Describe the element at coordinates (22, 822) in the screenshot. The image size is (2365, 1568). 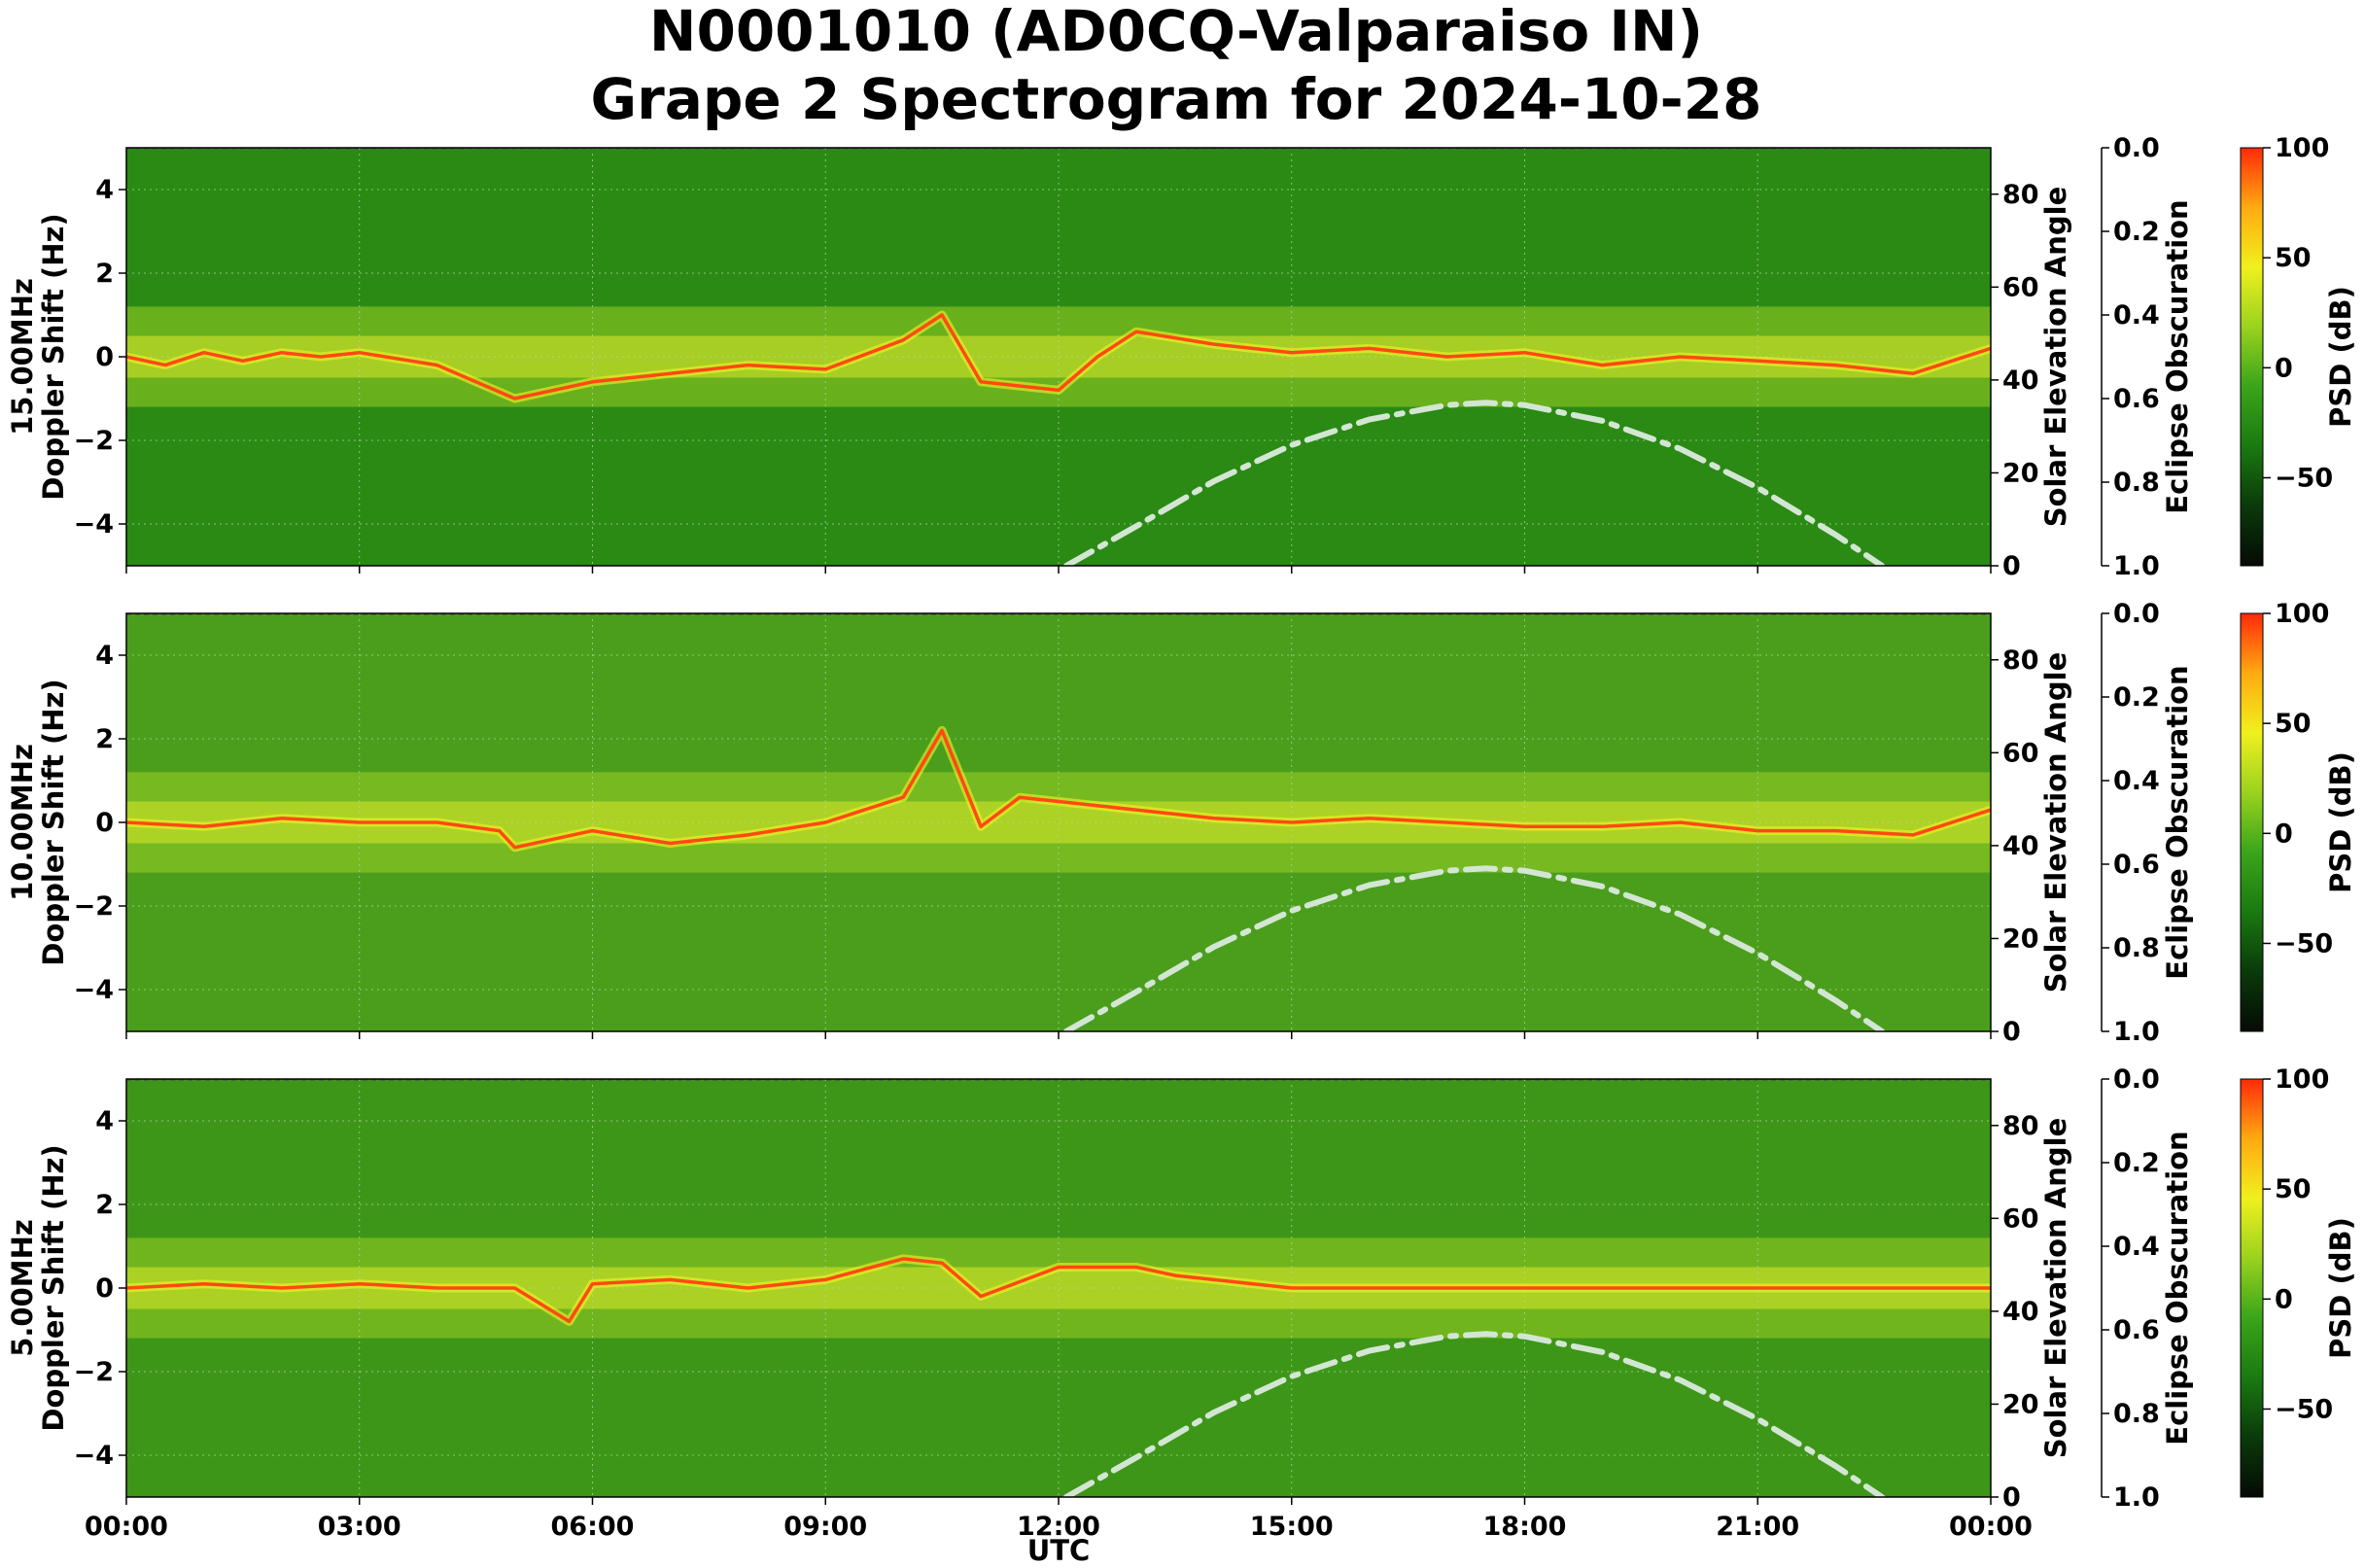
I see `frequency-label: 10.00MHz` at that location.